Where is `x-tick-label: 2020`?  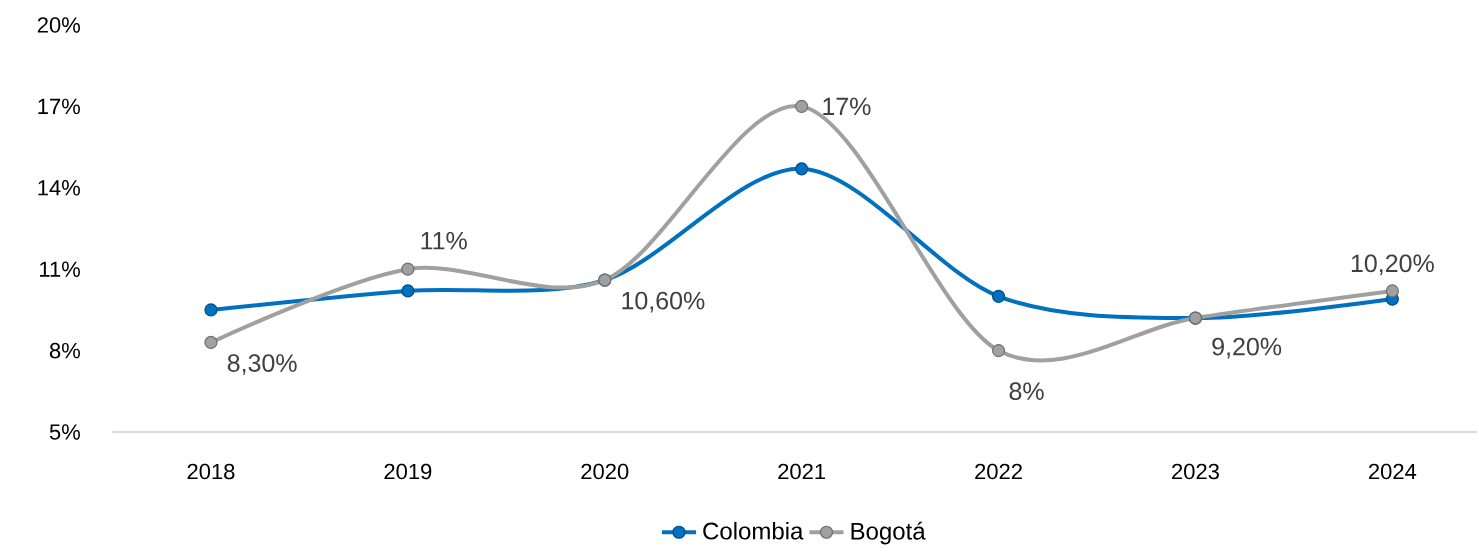 x-tick-label: 2020 is located at coordinates (605, 471).